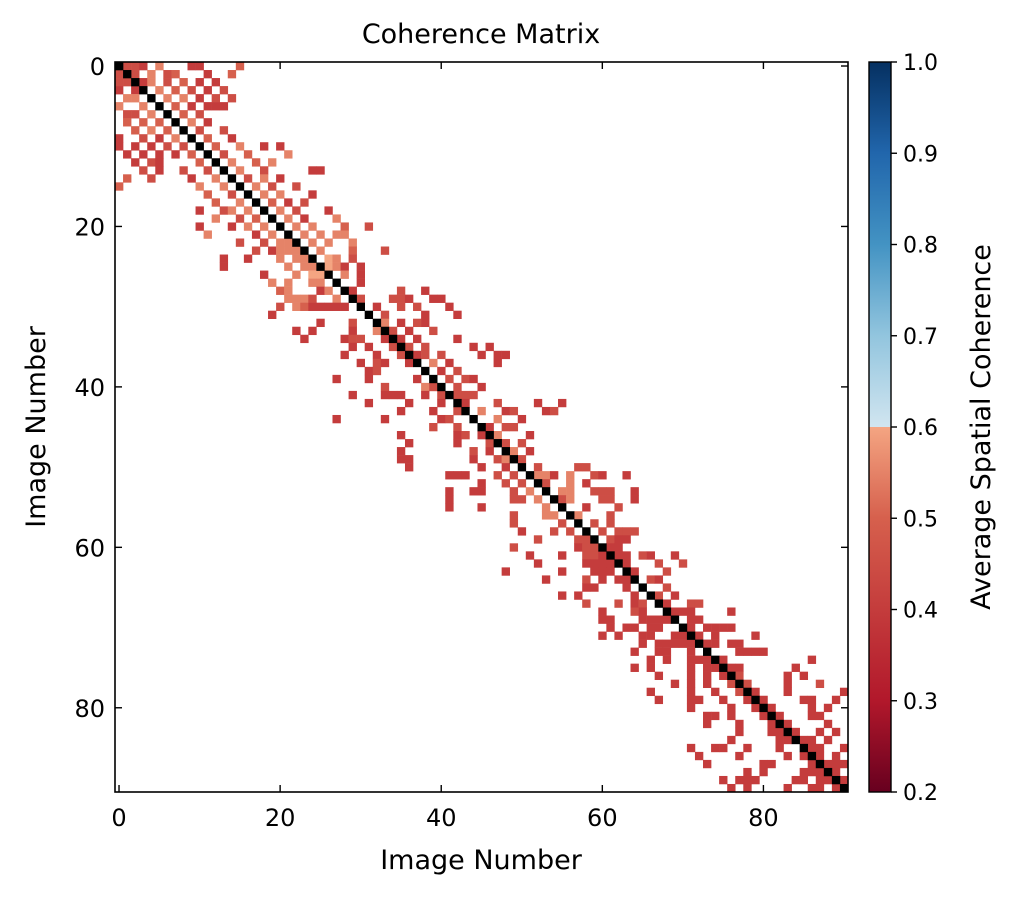  Describe the element at coordinates (89, 709) in the screenshot. I see `y-tick-label: 80` at that location.